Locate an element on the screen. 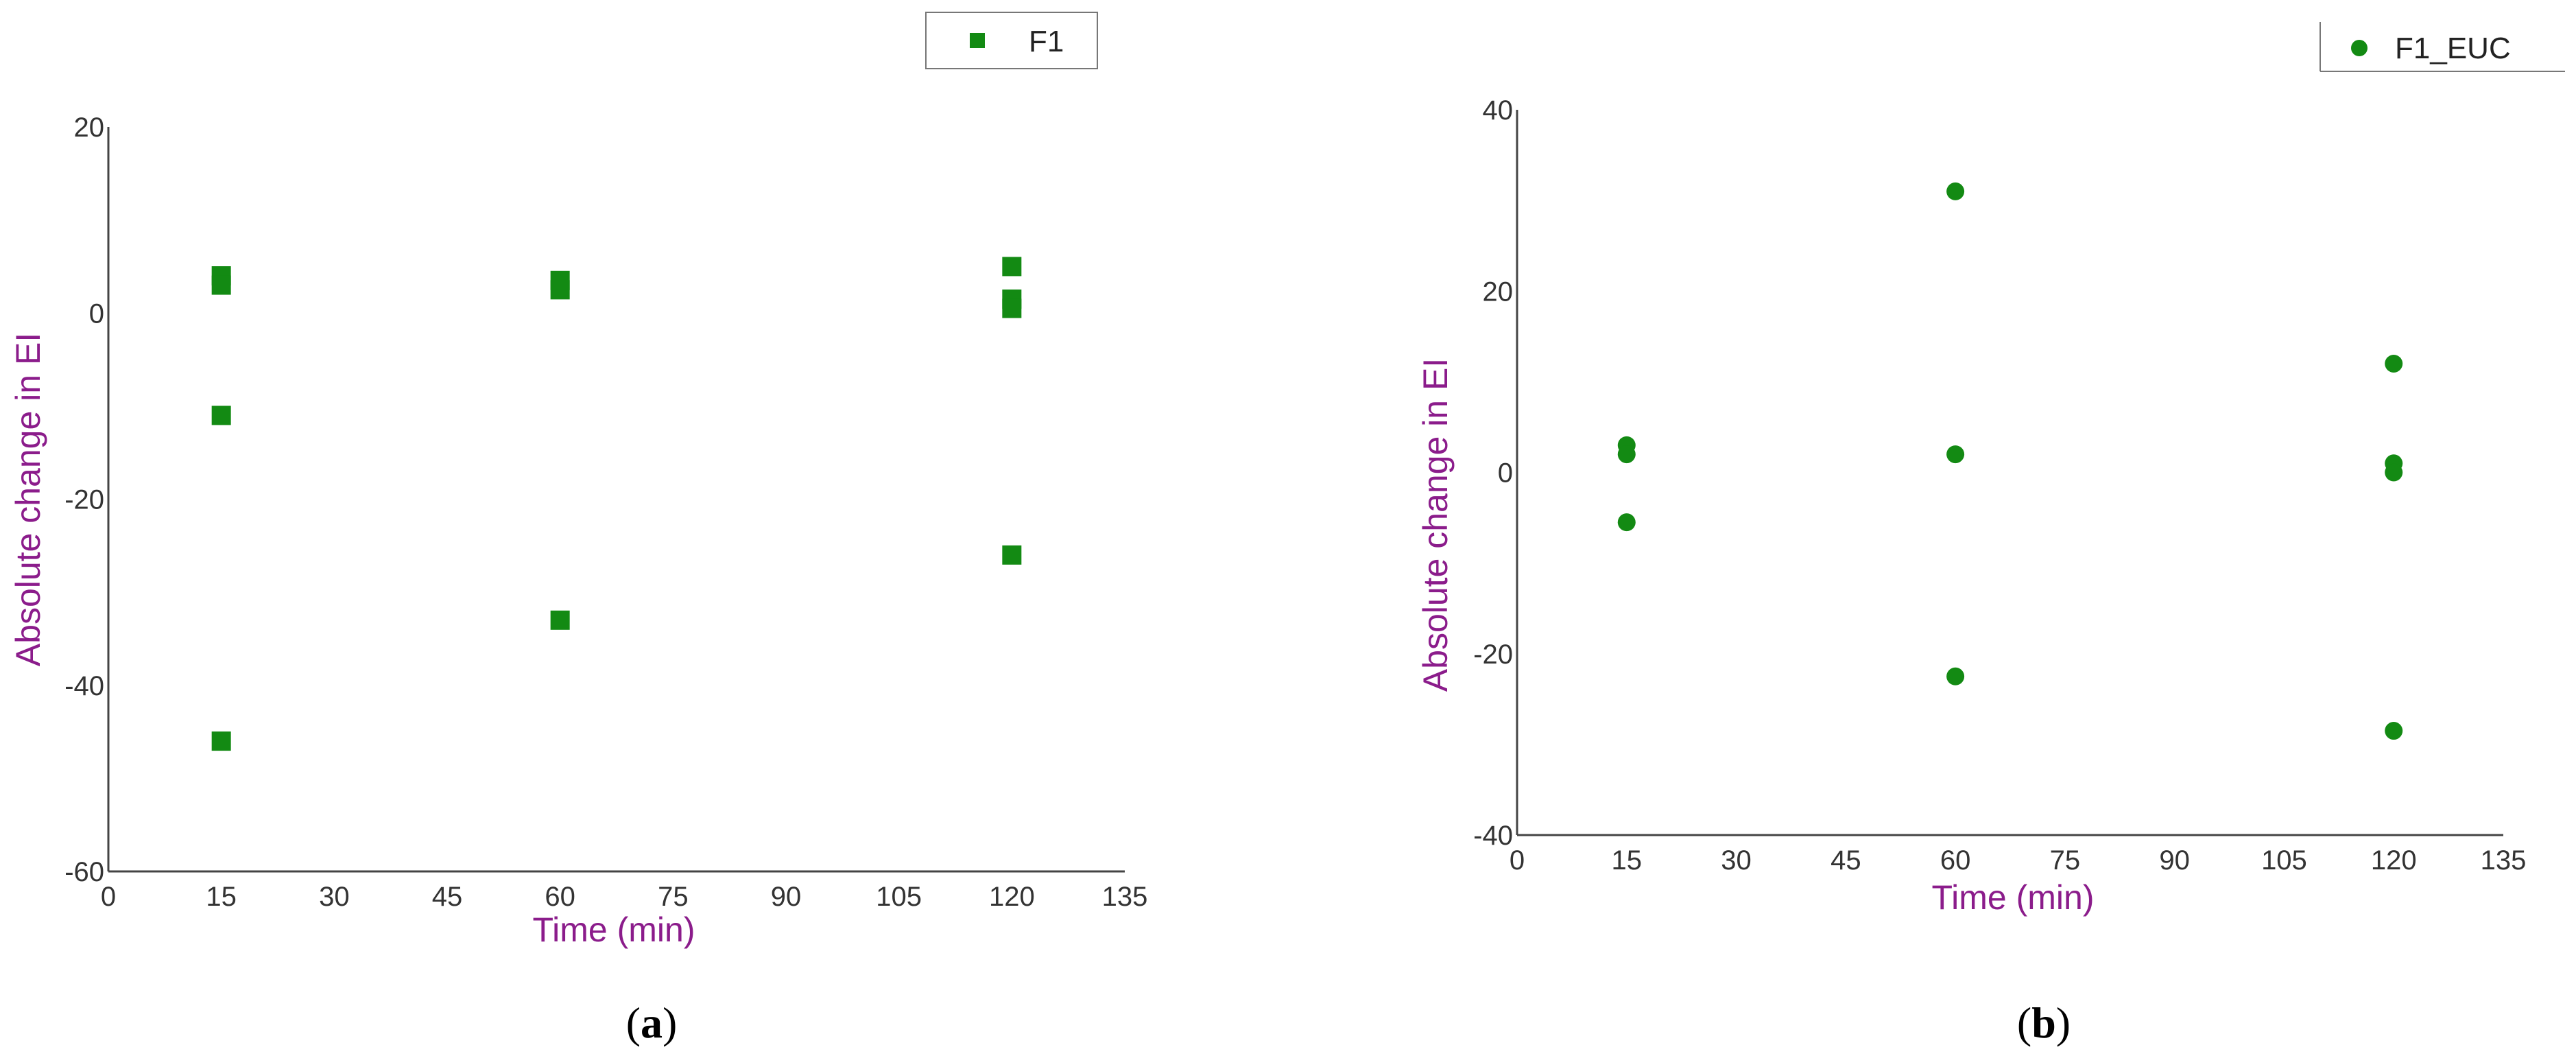  panel-b-x-tick-label: 90 is located at coordinates (2174, 860).